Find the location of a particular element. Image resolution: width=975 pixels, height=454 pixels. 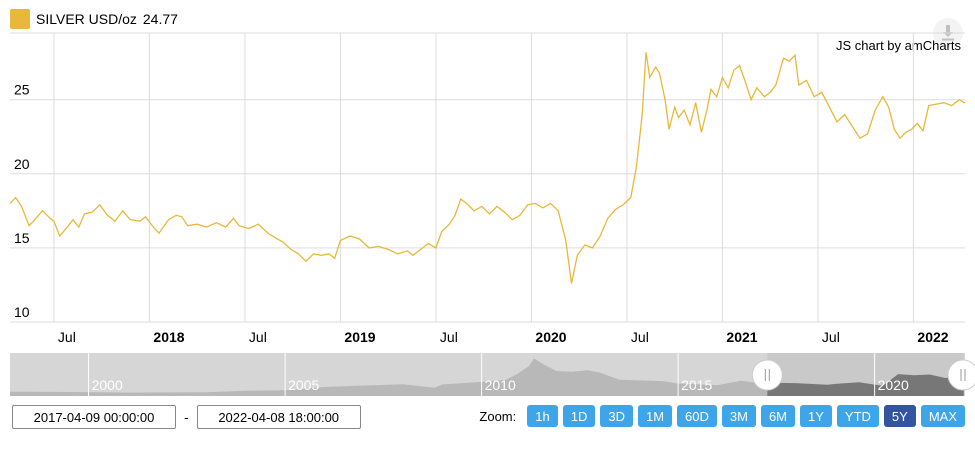

scrollbar-year-label: 2005 is located at coordinates (303, 385).